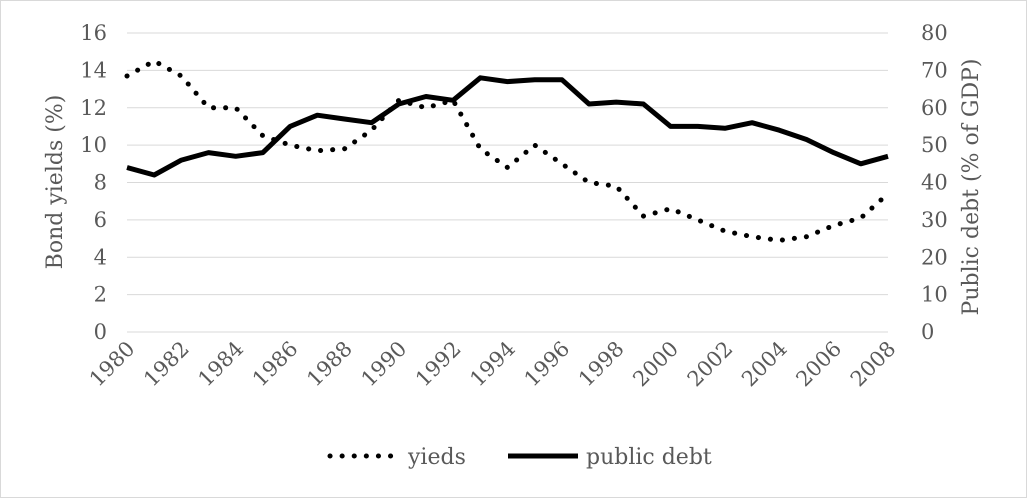 The image size is (1027, 498). I want to click on legend-label-yieds: yieds, so click(436, 457).